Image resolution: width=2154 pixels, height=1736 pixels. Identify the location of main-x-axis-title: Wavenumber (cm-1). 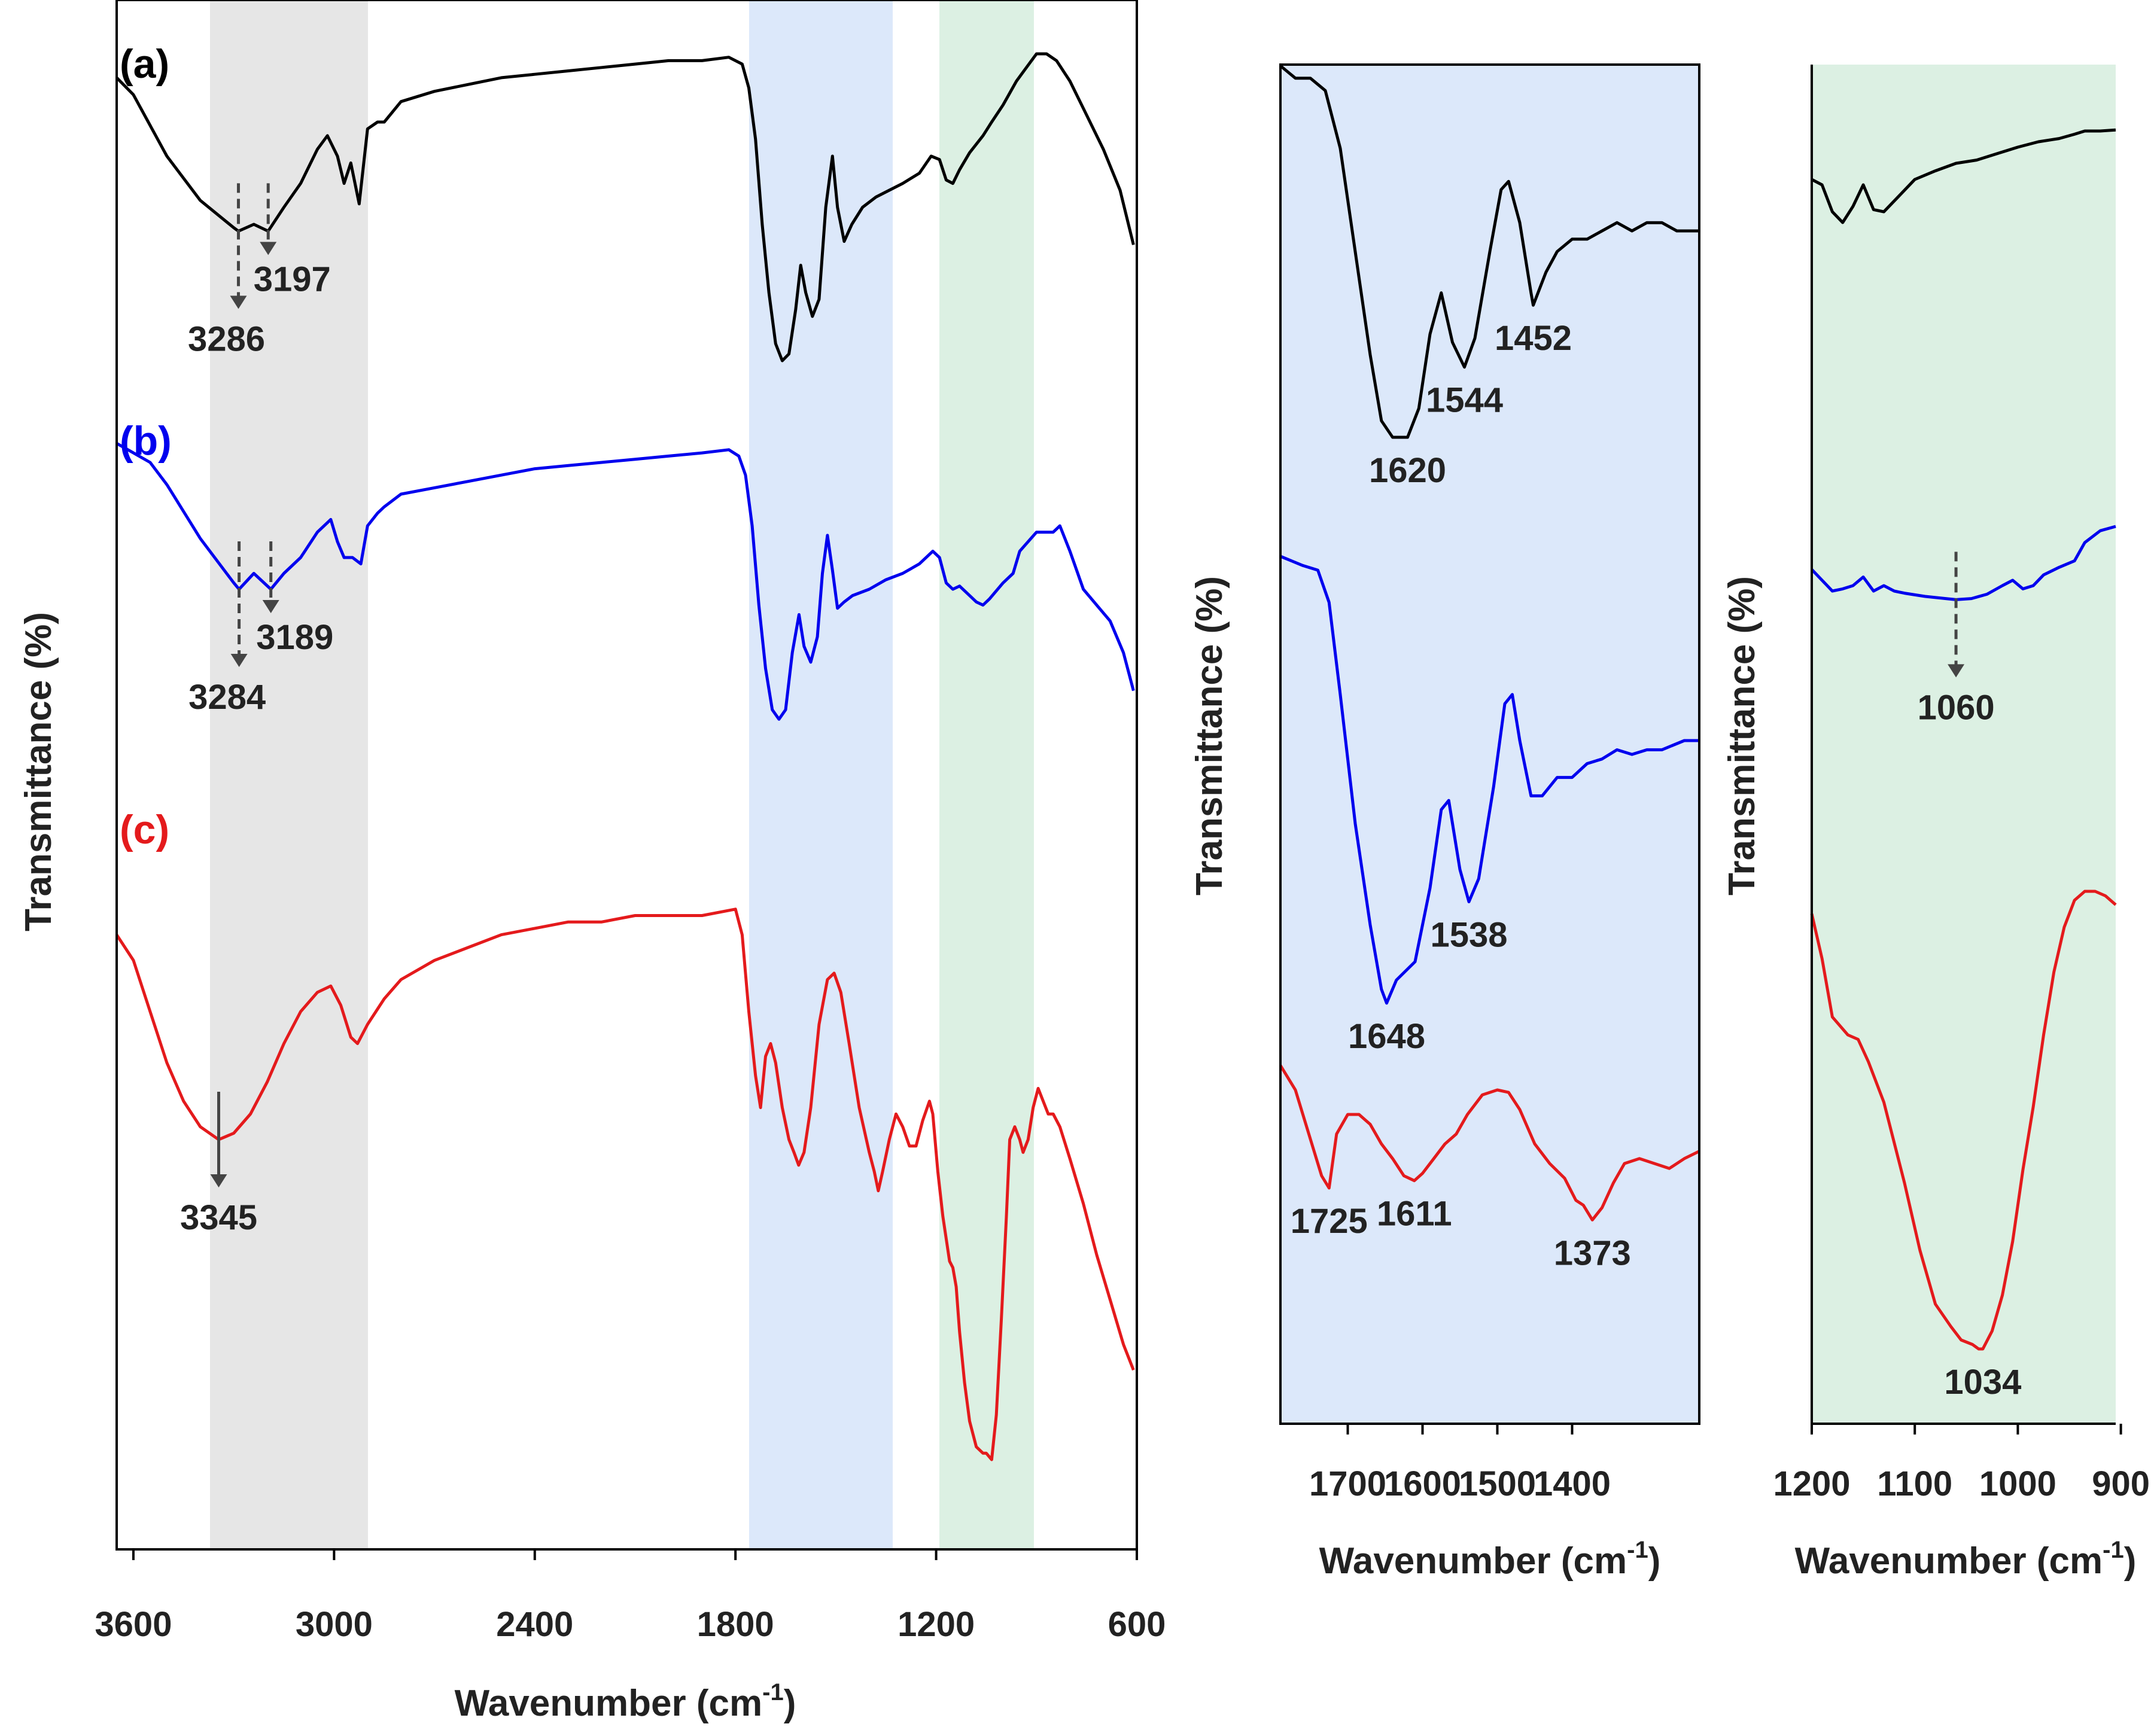
(626, 1701).